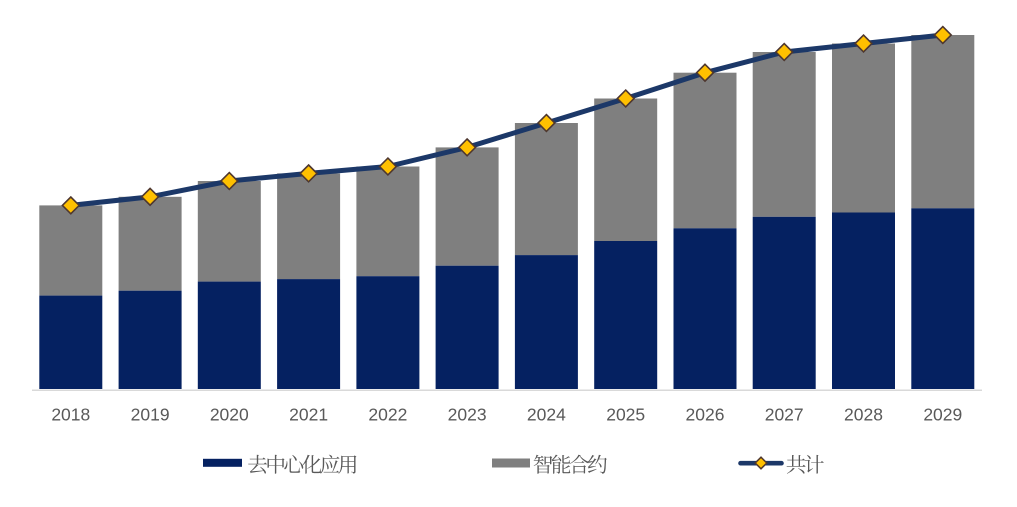 The height and width of the screenshot is (507, 1017). I want to click on svg-text: 2019, so click(150, 415).